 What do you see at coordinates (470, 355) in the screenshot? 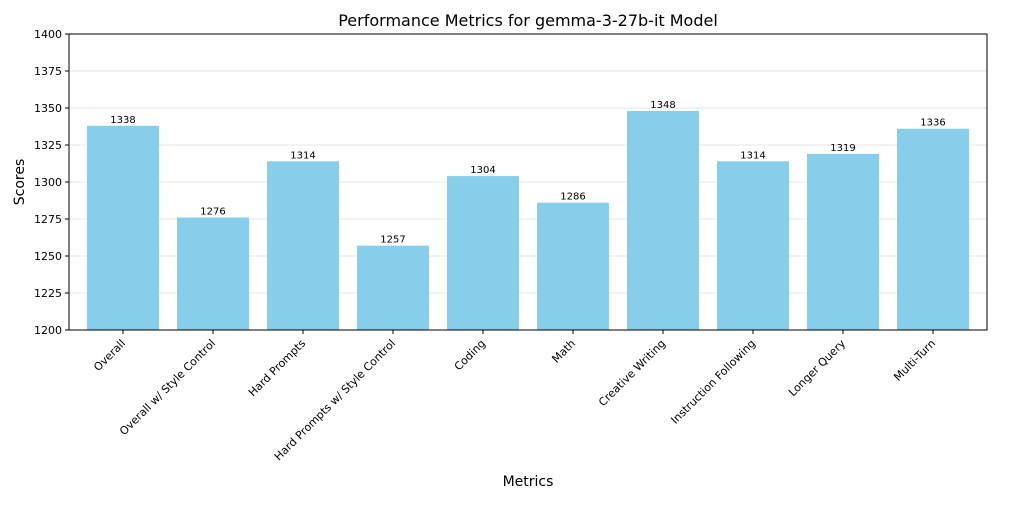
I see `x-tick-label: Coding` at bounding box center [470, 355].